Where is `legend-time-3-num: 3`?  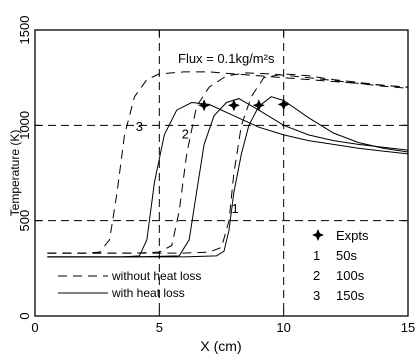 legend-time-3-num: 3 is located at coordinates (316, 295).